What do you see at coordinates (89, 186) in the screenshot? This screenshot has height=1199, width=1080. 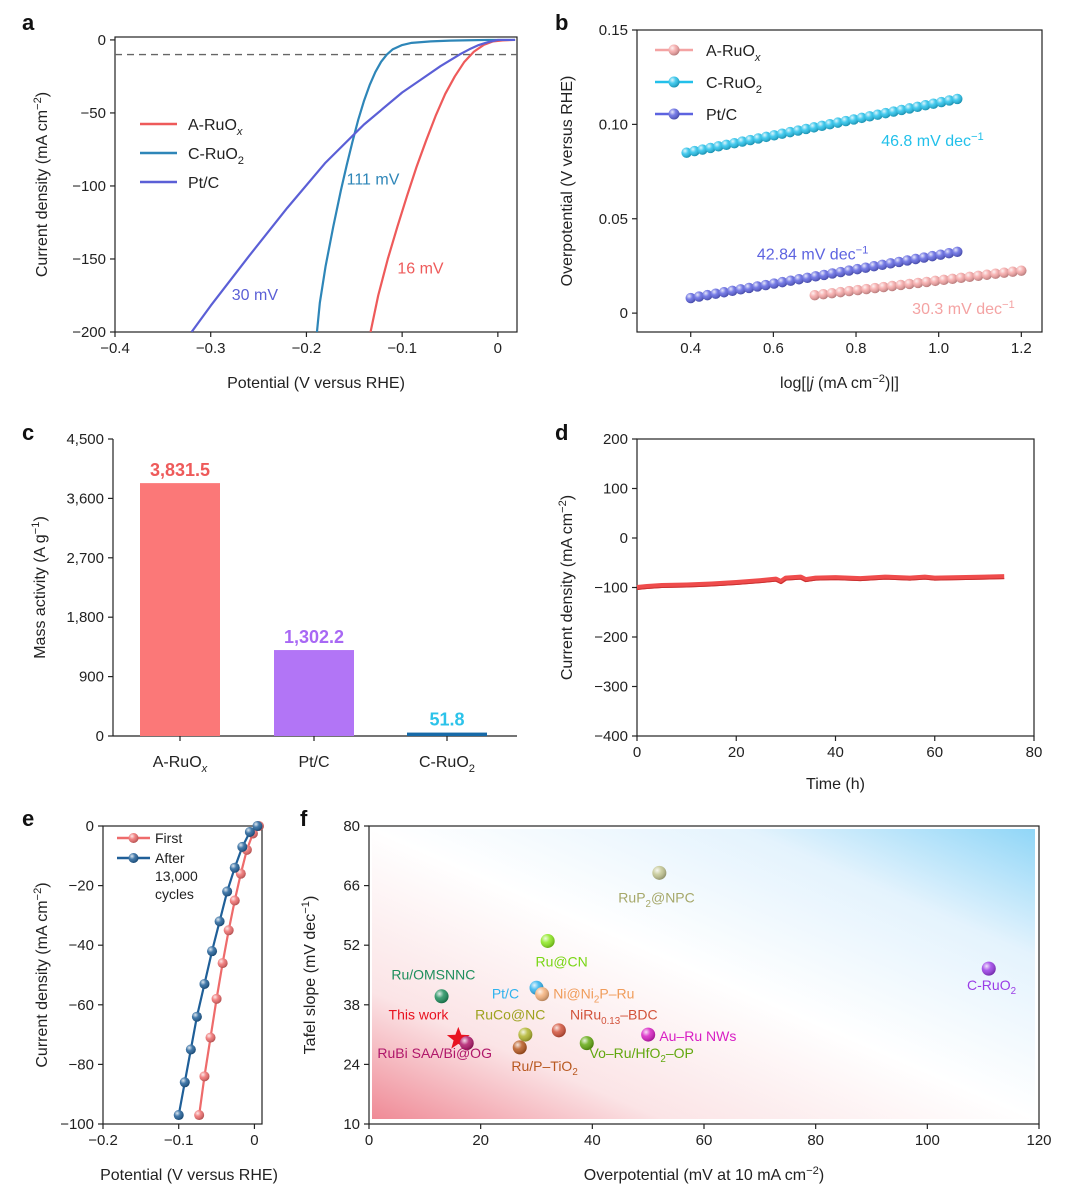 I see `a-y-tick-label: −100` at bounding box center [89, 186].